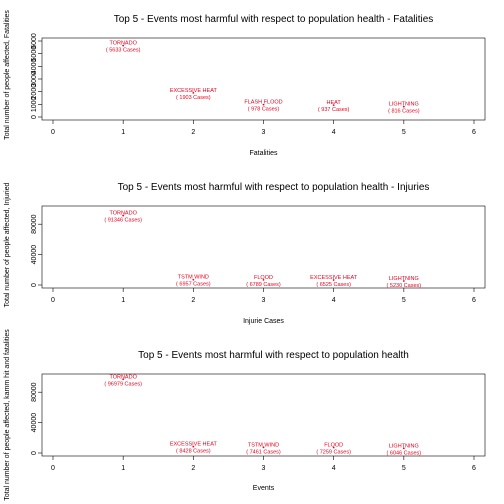  Describe the element at coordinates (404, 112) in the screenshot. I see `point-cases-label: ( 816 Cases)` at that location.